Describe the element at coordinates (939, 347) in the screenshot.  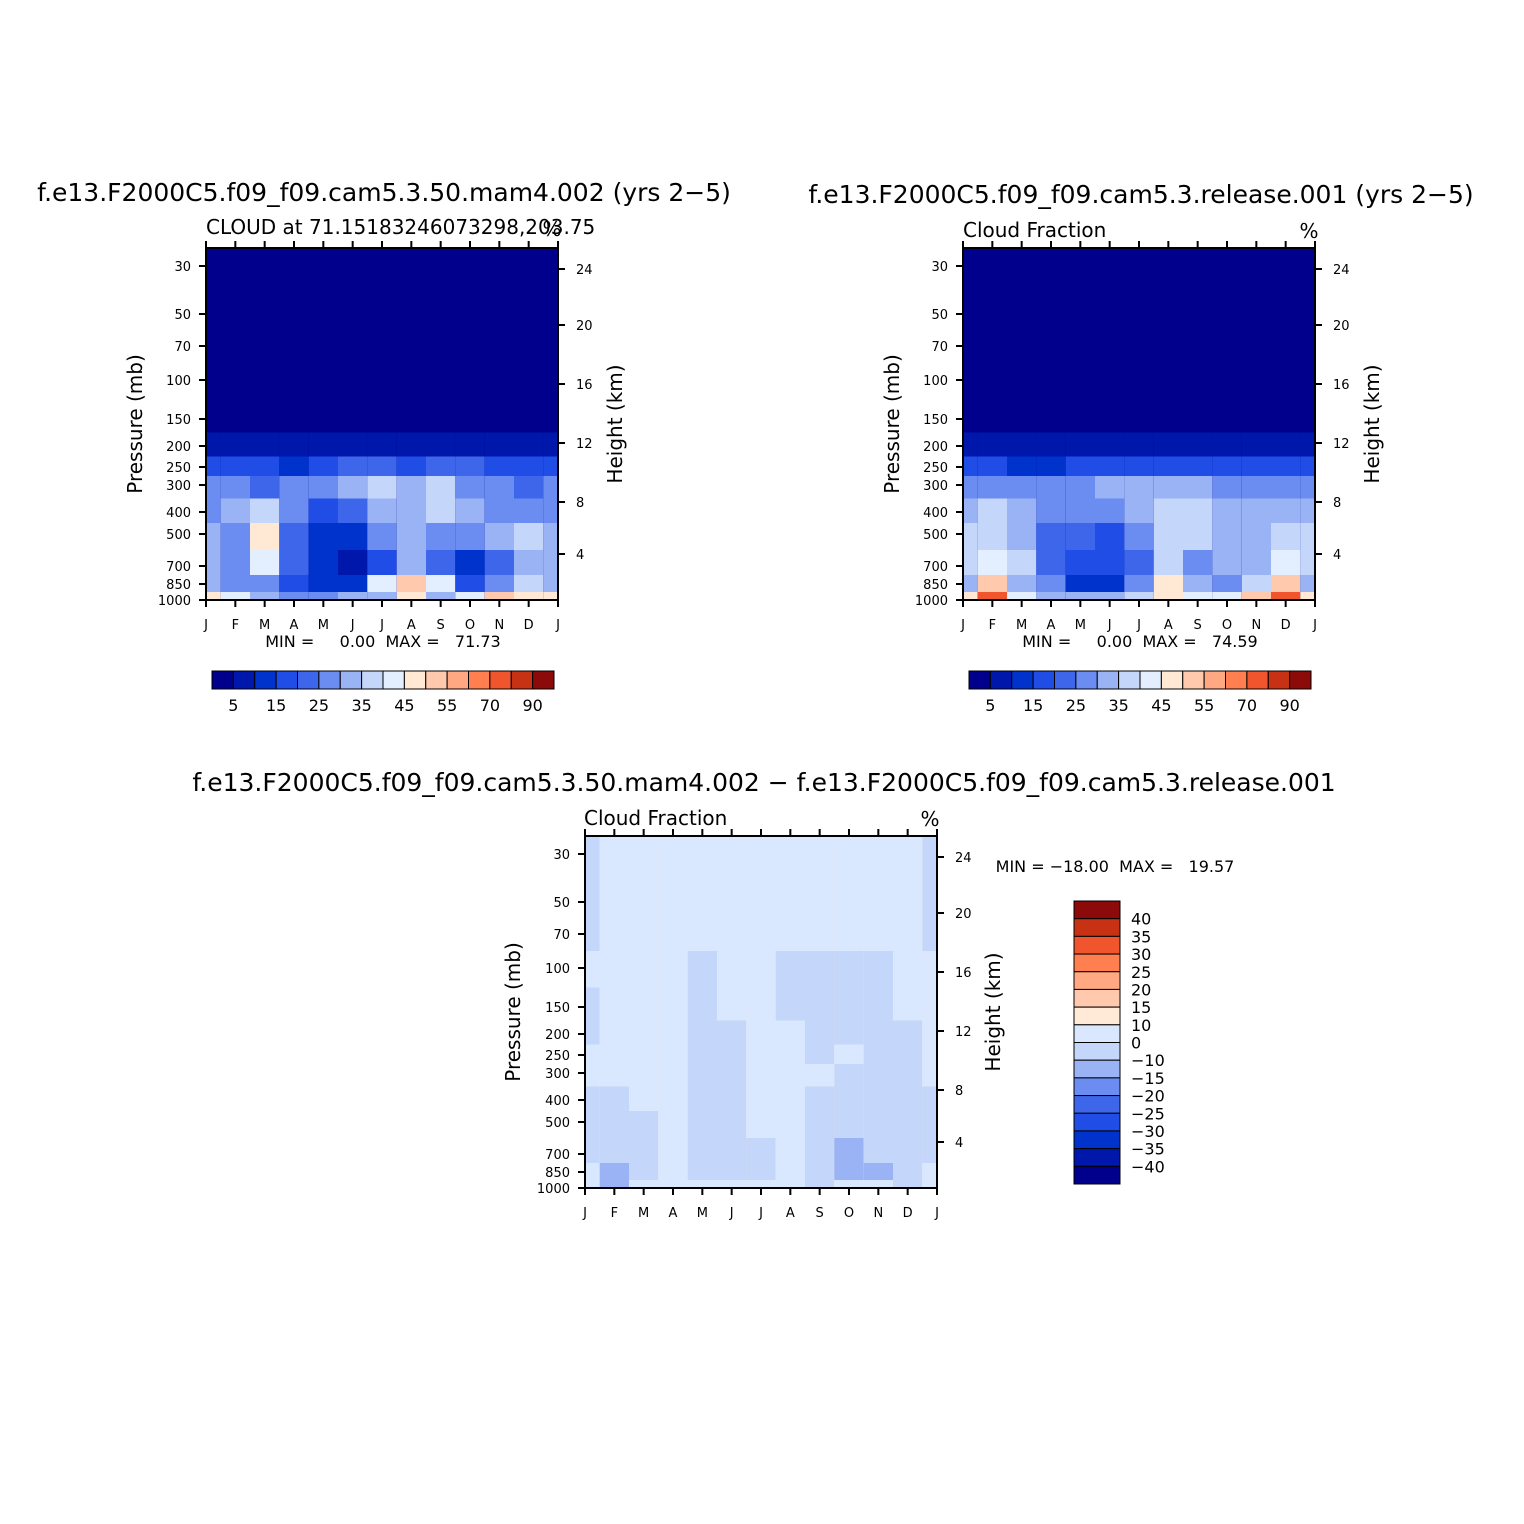
I see `y-tick-label: 70` at that location.